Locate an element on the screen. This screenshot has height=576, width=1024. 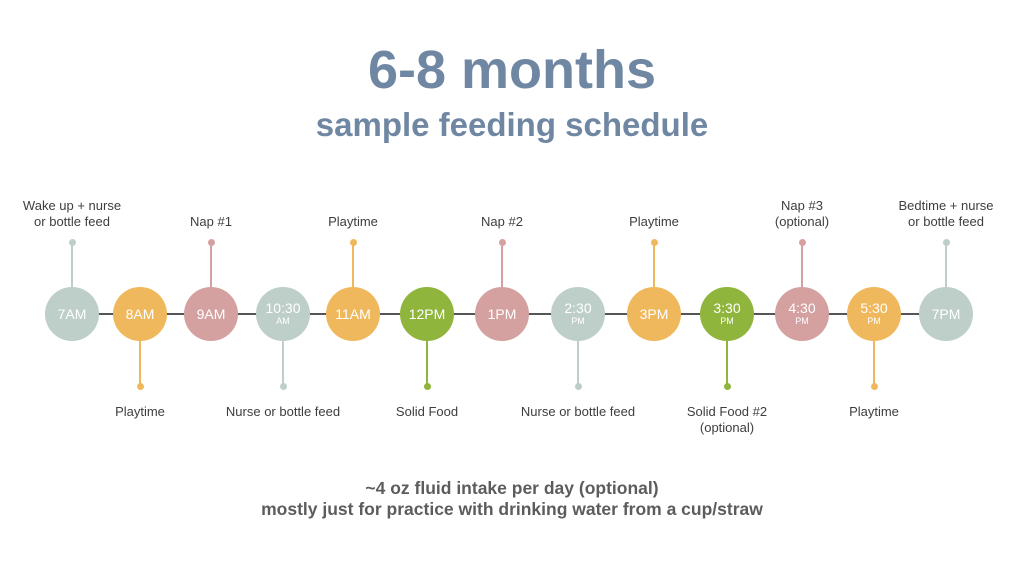
footer-line-1: ~4 oz fluid intake per day (optional) is located at coordinates (512, 488).